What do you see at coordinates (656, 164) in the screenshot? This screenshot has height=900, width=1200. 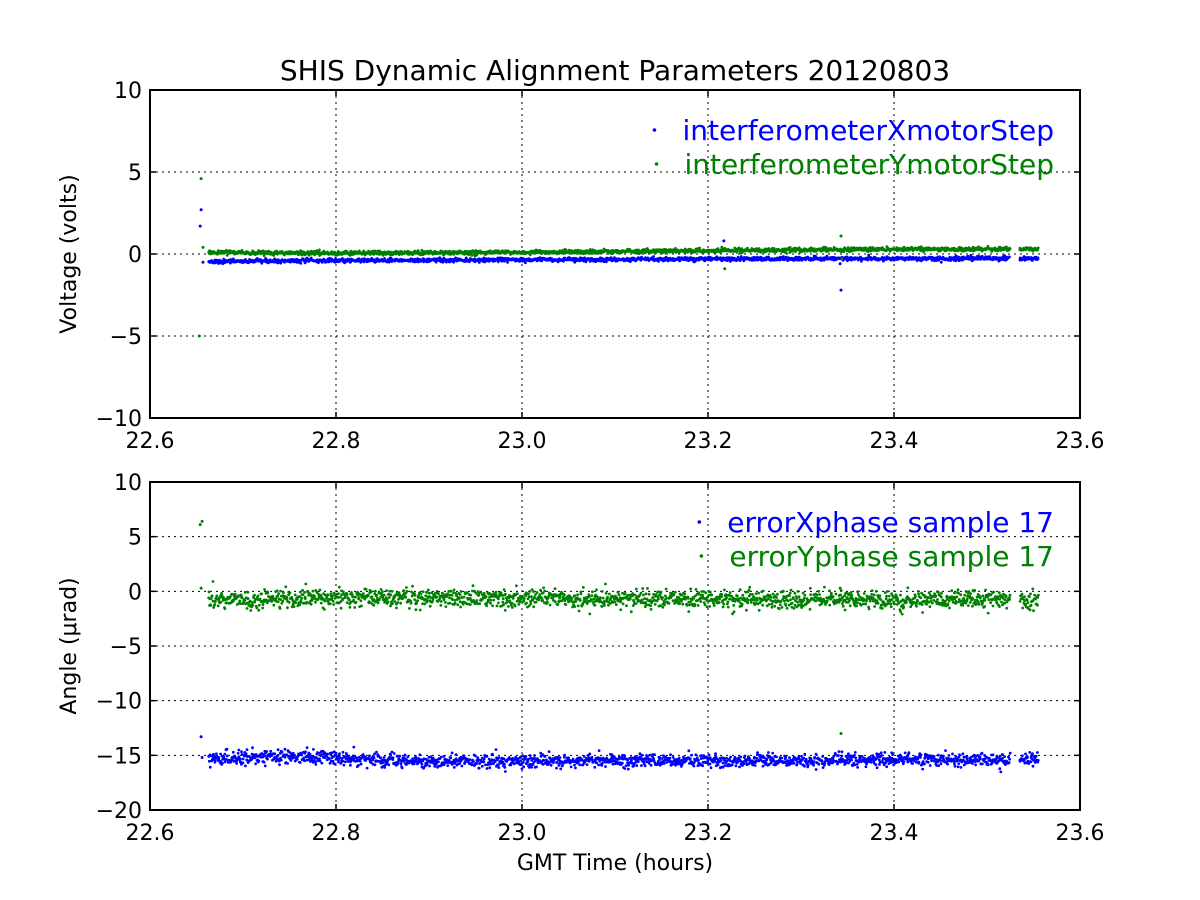 I see `legend-marker` at bounding box center [656, 164].